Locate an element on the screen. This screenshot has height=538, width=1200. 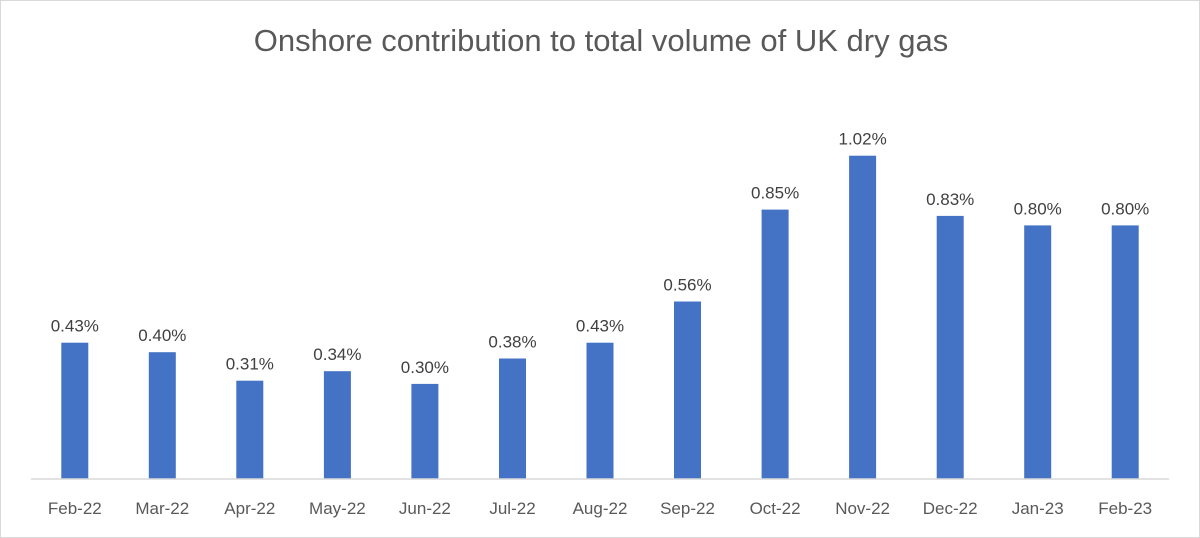
data-label-Dec-22: 0.83% is located at coordinates (950, 199).